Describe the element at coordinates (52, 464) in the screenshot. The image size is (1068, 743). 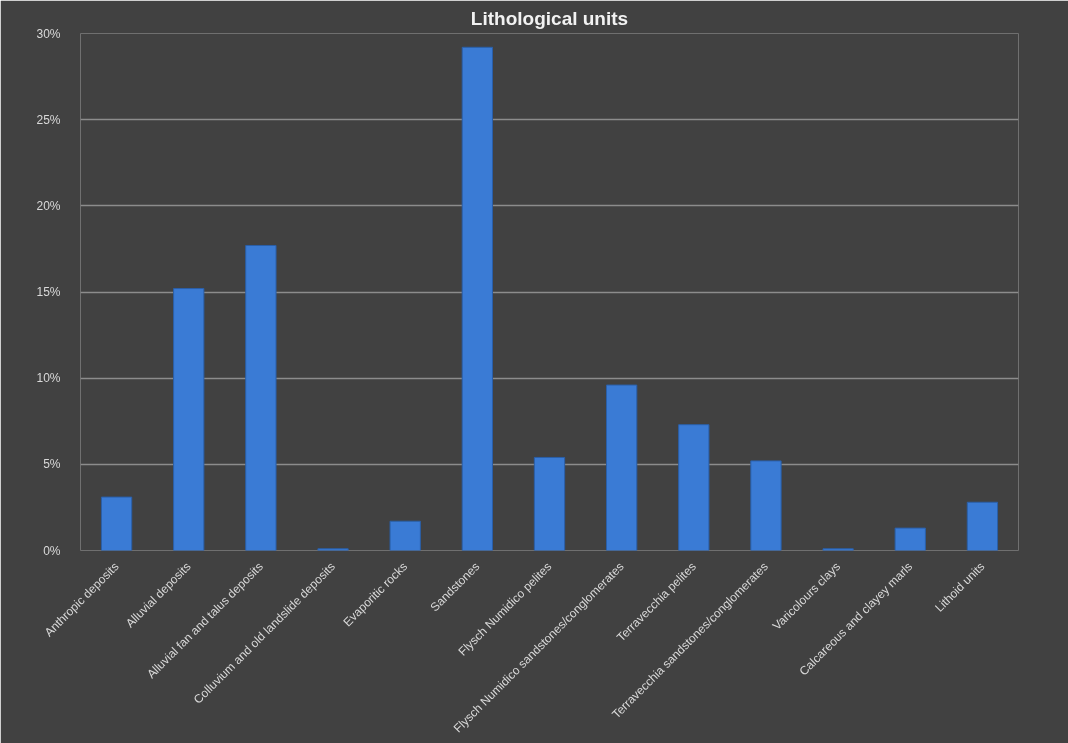
I see `y-tick-label: 5%` at that location.